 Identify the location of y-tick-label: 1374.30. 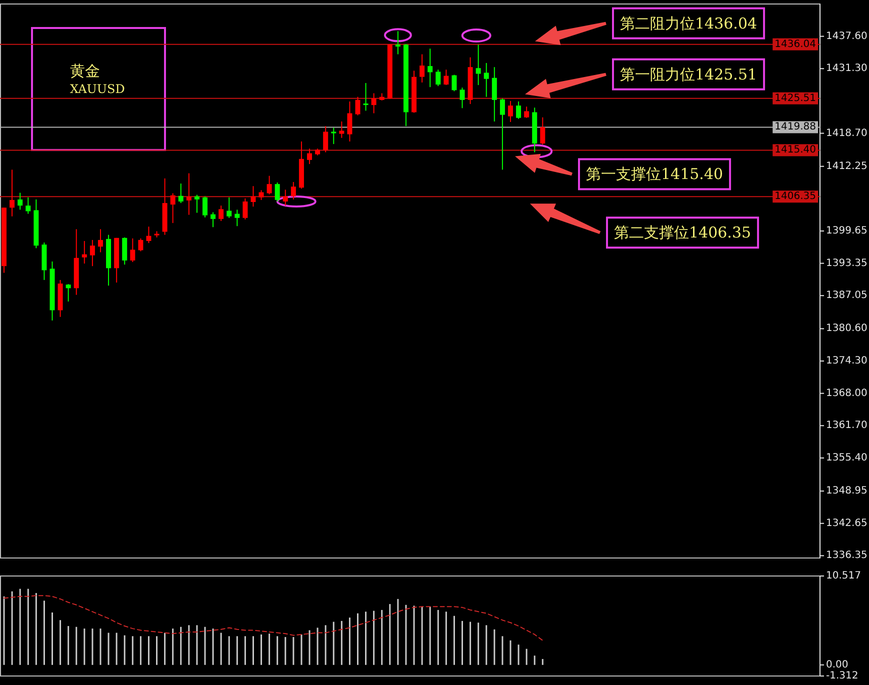
(847, 361).